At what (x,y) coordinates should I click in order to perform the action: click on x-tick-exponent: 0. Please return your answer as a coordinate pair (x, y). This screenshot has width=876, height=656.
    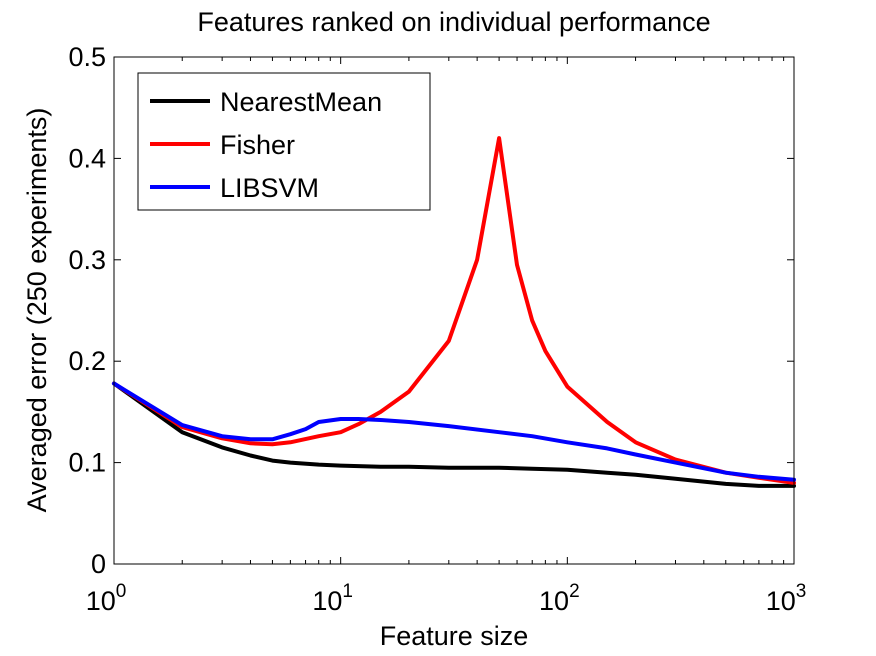
    Looking at the image, I should click on (121, 591).